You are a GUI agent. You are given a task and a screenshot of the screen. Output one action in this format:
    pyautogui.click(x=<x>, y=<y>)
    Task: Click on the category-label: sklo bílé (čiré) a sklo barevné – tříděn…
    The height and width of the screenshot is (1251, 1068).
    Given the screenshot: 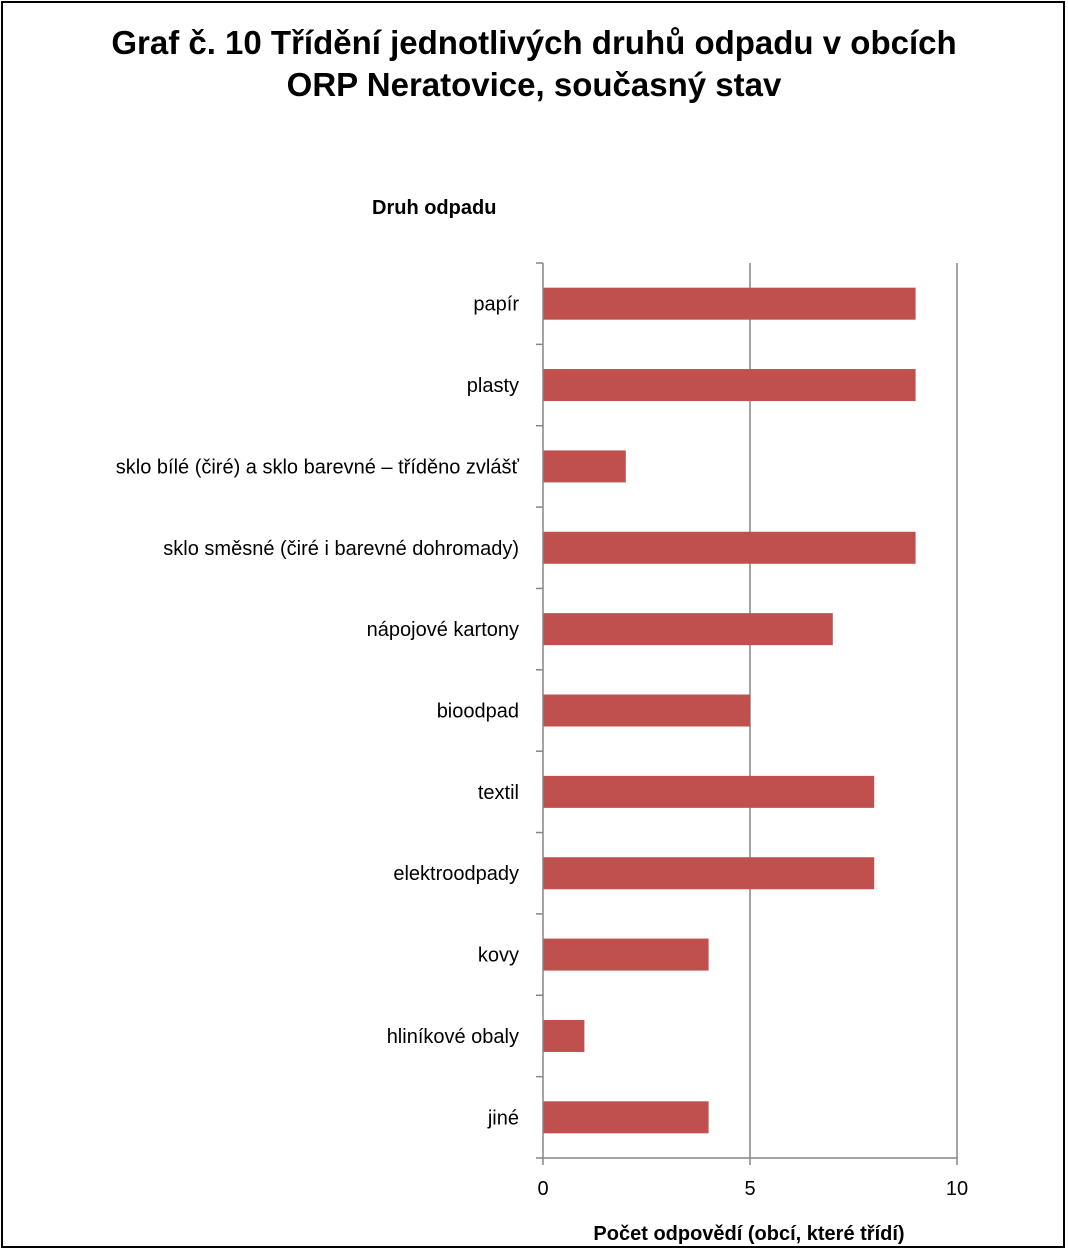 What is the action you would take?
    pyautogui.click(x=318, y=467)
    